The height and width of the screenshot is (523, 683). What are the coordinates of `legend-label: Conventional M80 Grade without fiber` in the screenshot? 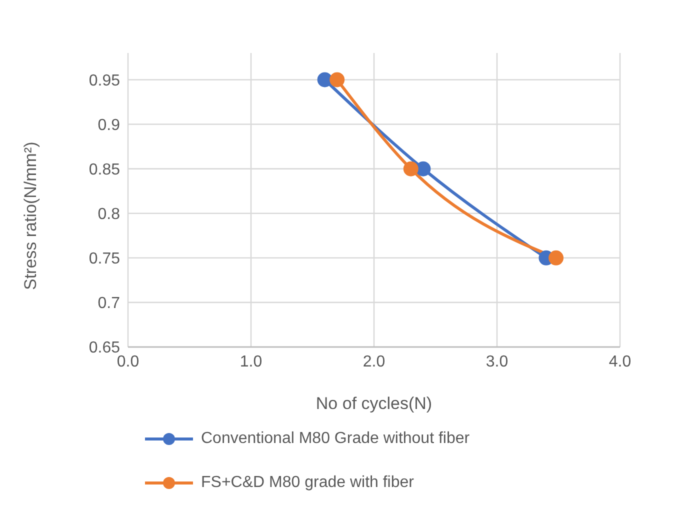 It's located at (335, 439).